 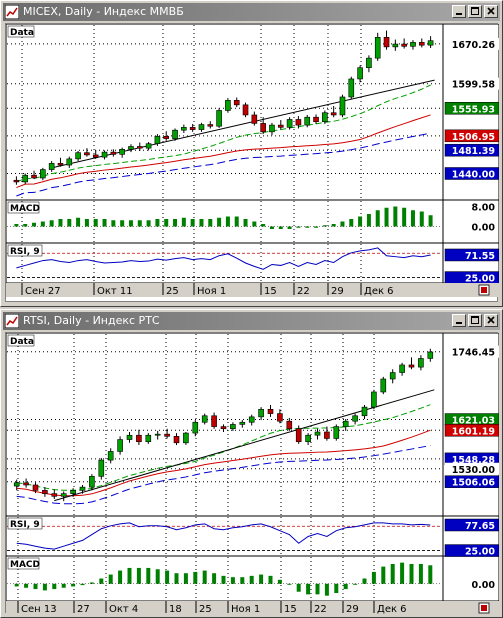 I want to click on trend-line, so click(x=244, y=445).